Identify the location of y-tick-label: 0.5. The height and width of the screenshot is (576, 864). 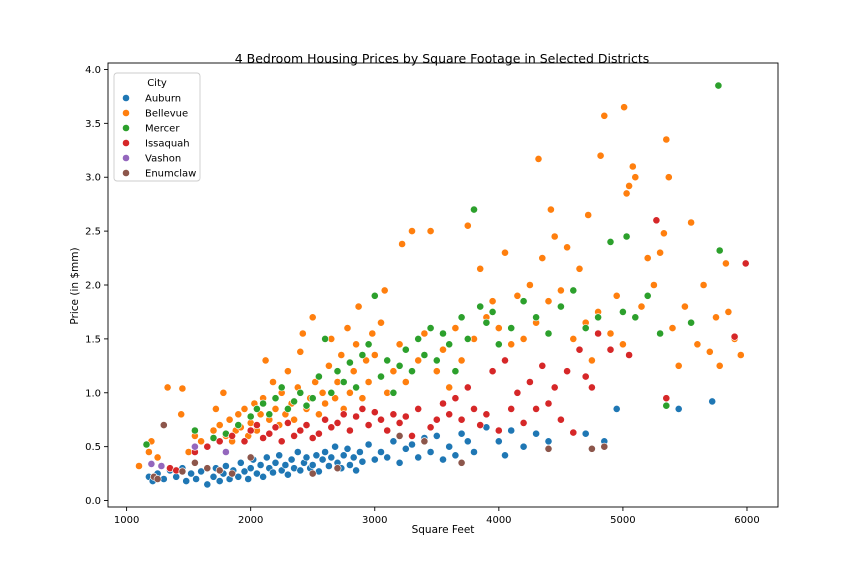
(93, 447).